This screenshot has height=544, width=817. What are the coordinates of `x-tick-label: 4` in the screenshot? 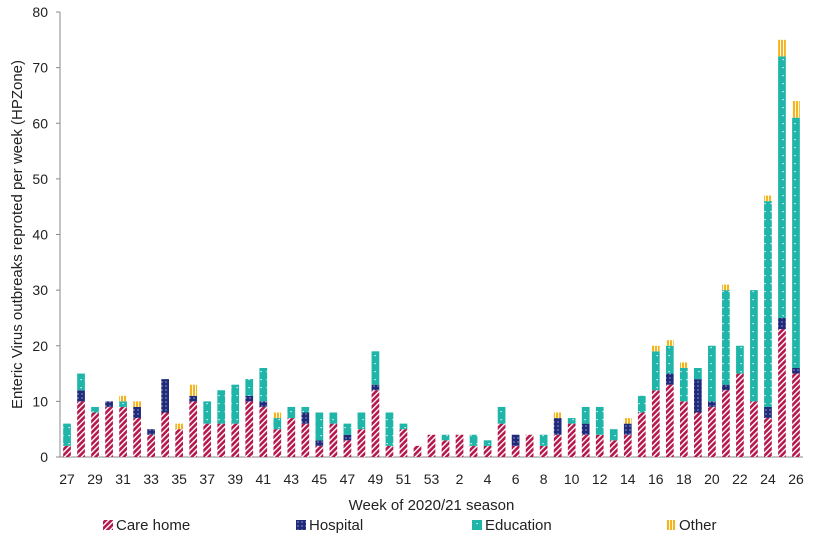 It's located at (488, 479).